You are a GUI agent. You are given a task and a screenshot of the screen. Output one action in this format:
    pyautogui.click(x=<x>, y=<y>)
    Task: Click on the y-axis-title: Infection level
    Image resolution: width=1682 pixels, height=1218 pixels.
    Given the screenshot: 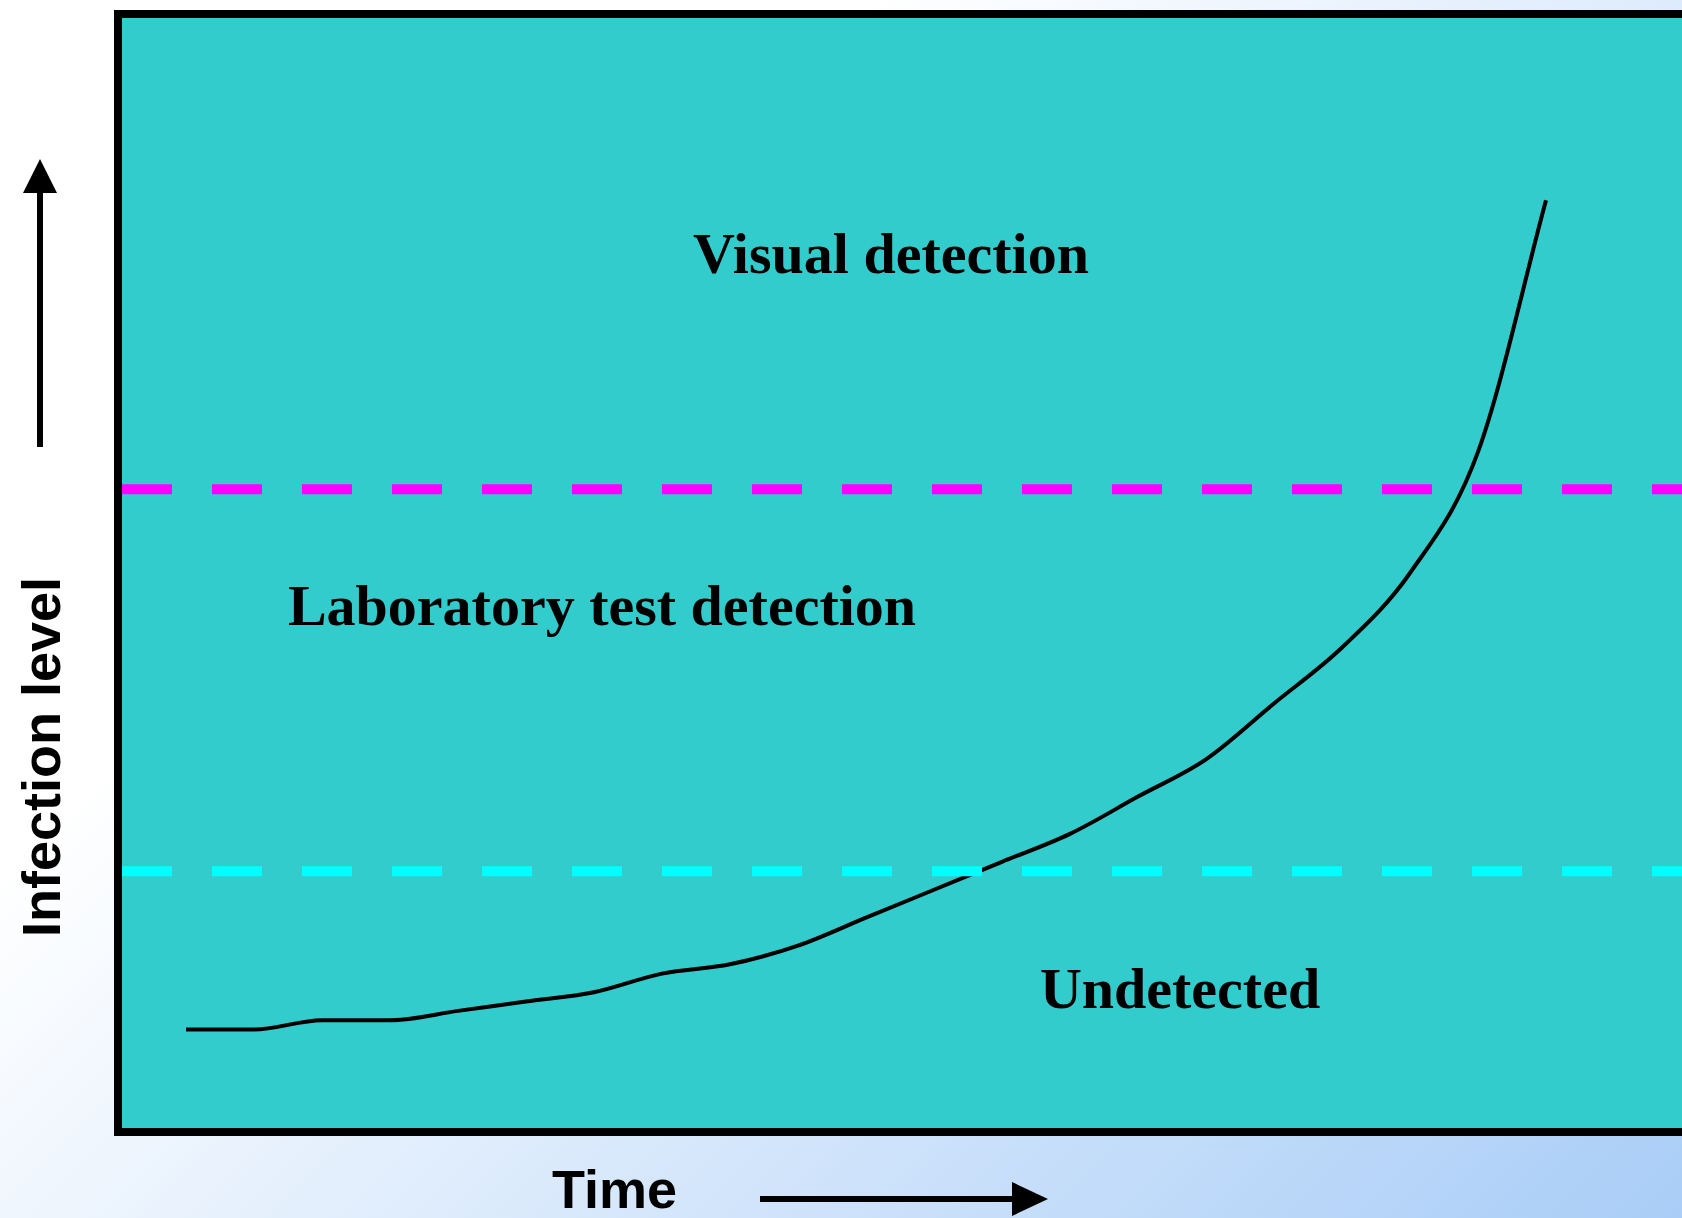 What is the action you would take?
    pyautogui.click(x=41, y=757)
    